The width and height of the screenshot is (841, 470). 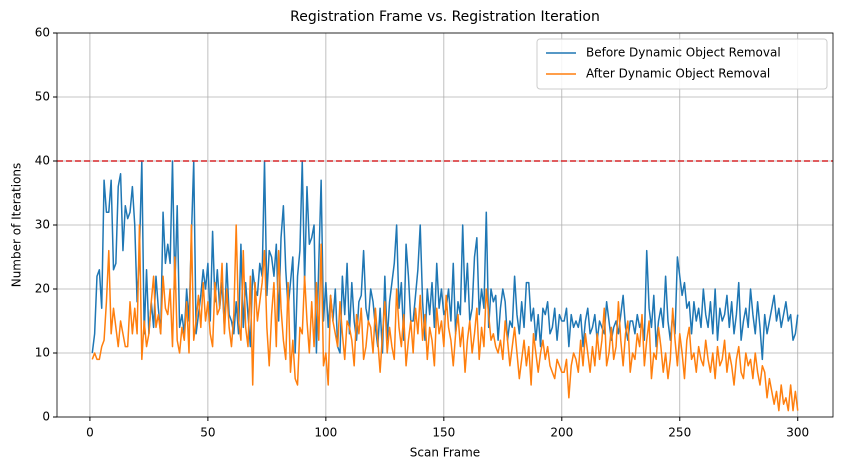 What do you see at coordinates (42, 33) in the screenshot?
I see `y-tick-label: 60` at bounding box center [42, 33].